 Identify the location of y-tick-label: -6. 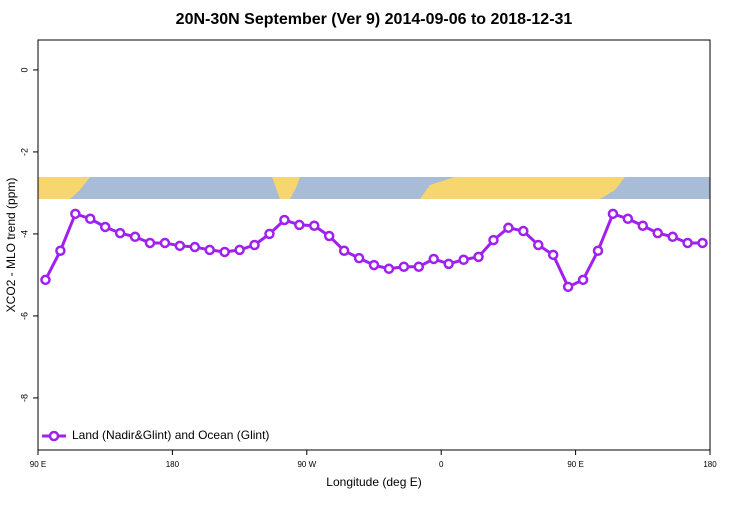
(24, 316).